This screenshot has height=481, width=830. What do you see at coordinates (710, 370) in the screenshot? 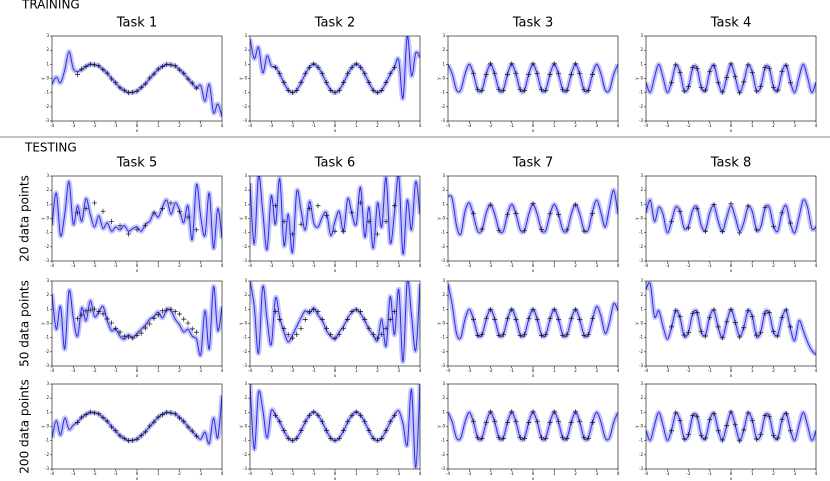
I see `x-tick-label: -1` at bounding box center [710, 370].